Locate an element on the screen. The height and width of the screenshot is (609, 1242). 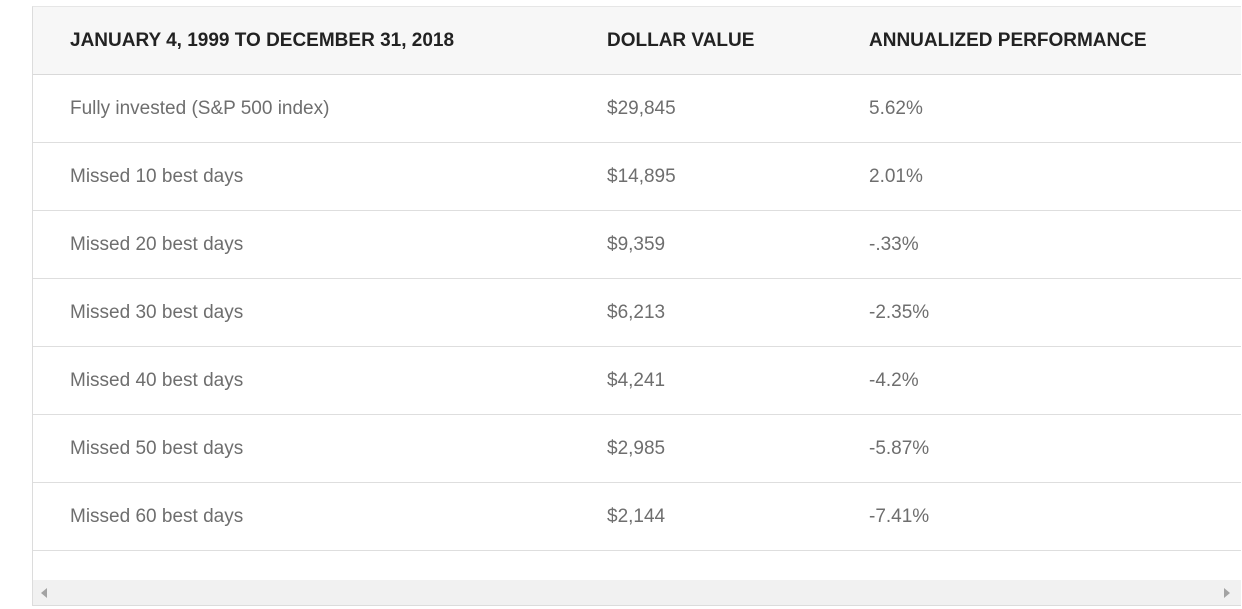
table-row: Missed 50 best days $2,985 -5.87% is located at coordinates (637, 449).